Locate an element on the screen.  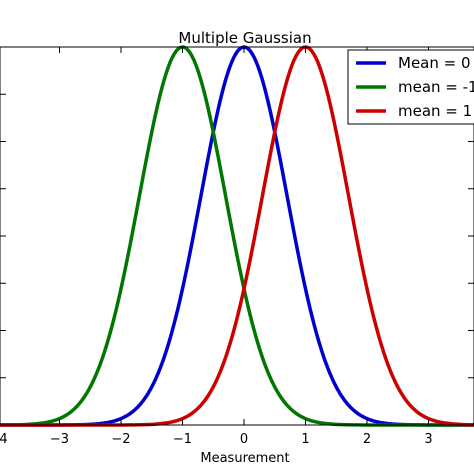
legend-label-2: mean = 1 is located at coordinates (435, 111).